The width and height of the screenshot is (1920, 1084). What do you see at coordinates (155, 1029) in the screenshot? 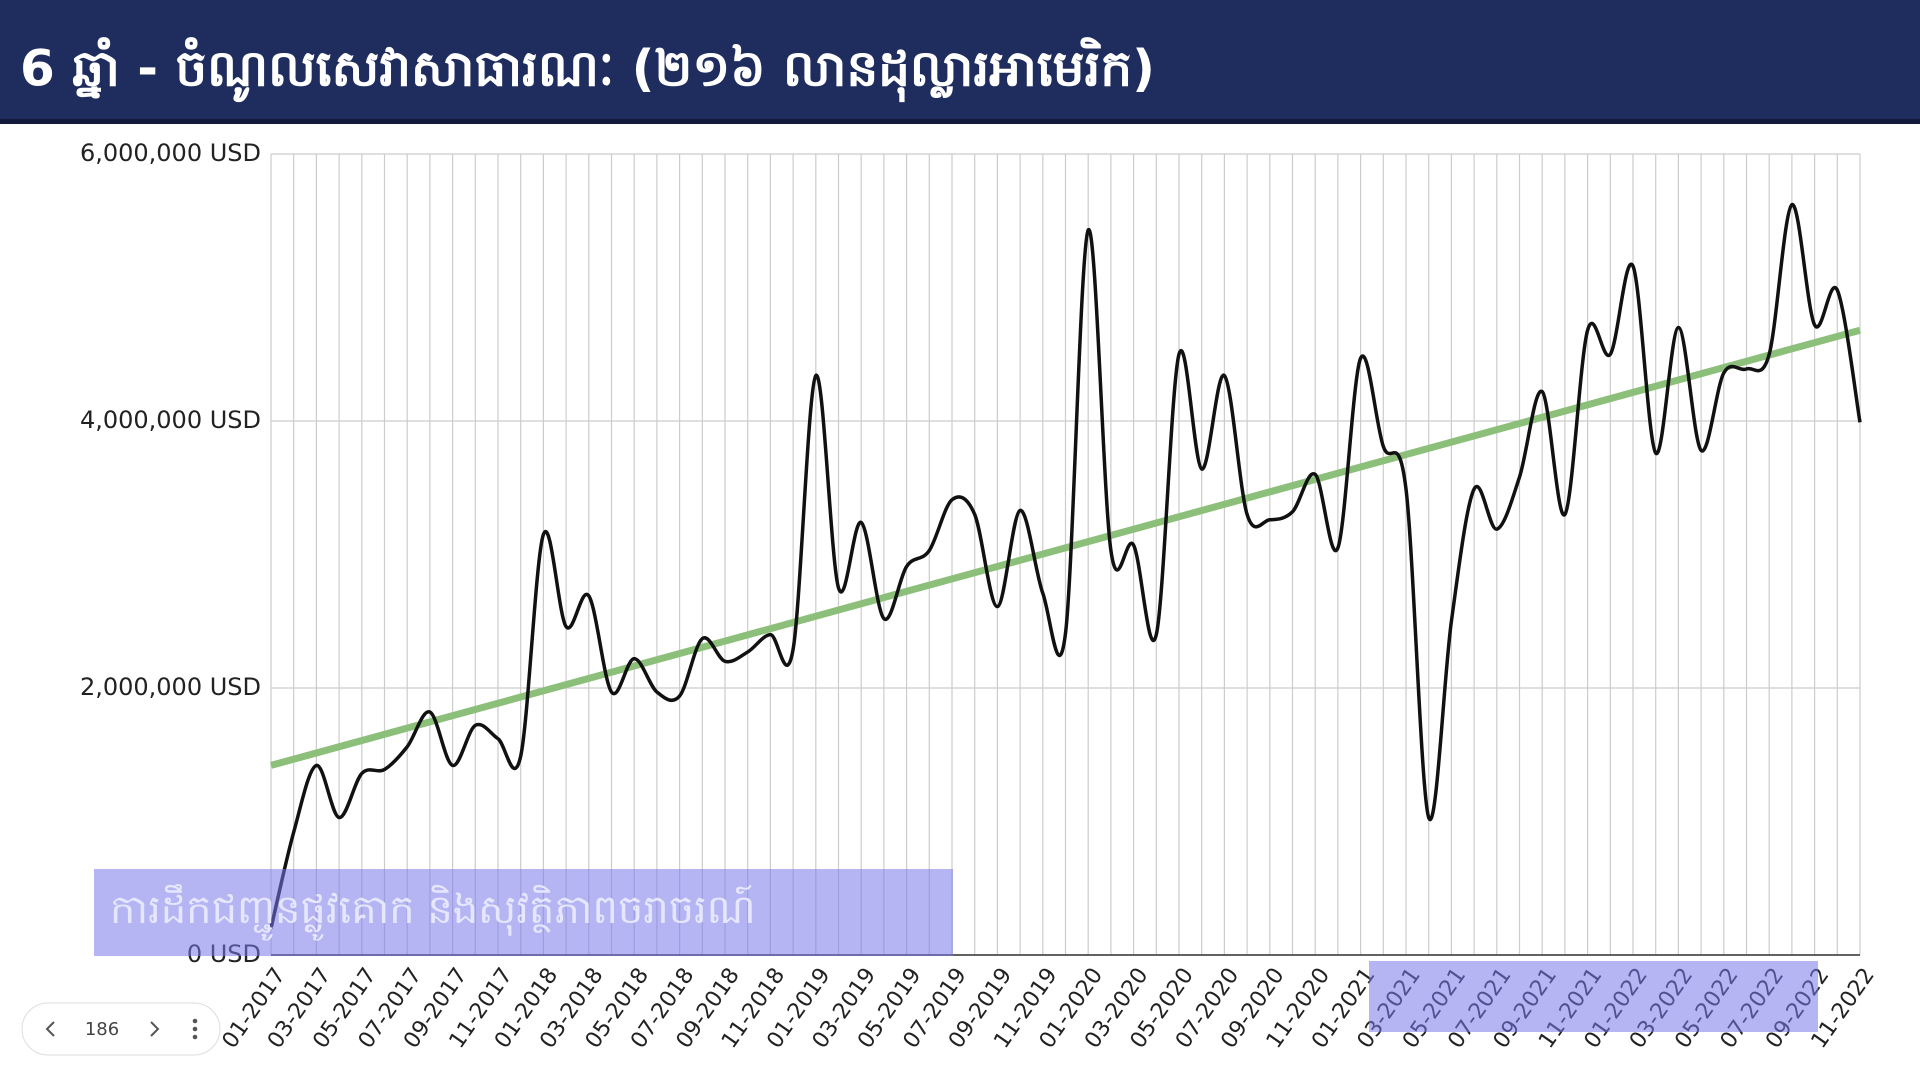
I see `next-button` at bounding box center [155, 1029].